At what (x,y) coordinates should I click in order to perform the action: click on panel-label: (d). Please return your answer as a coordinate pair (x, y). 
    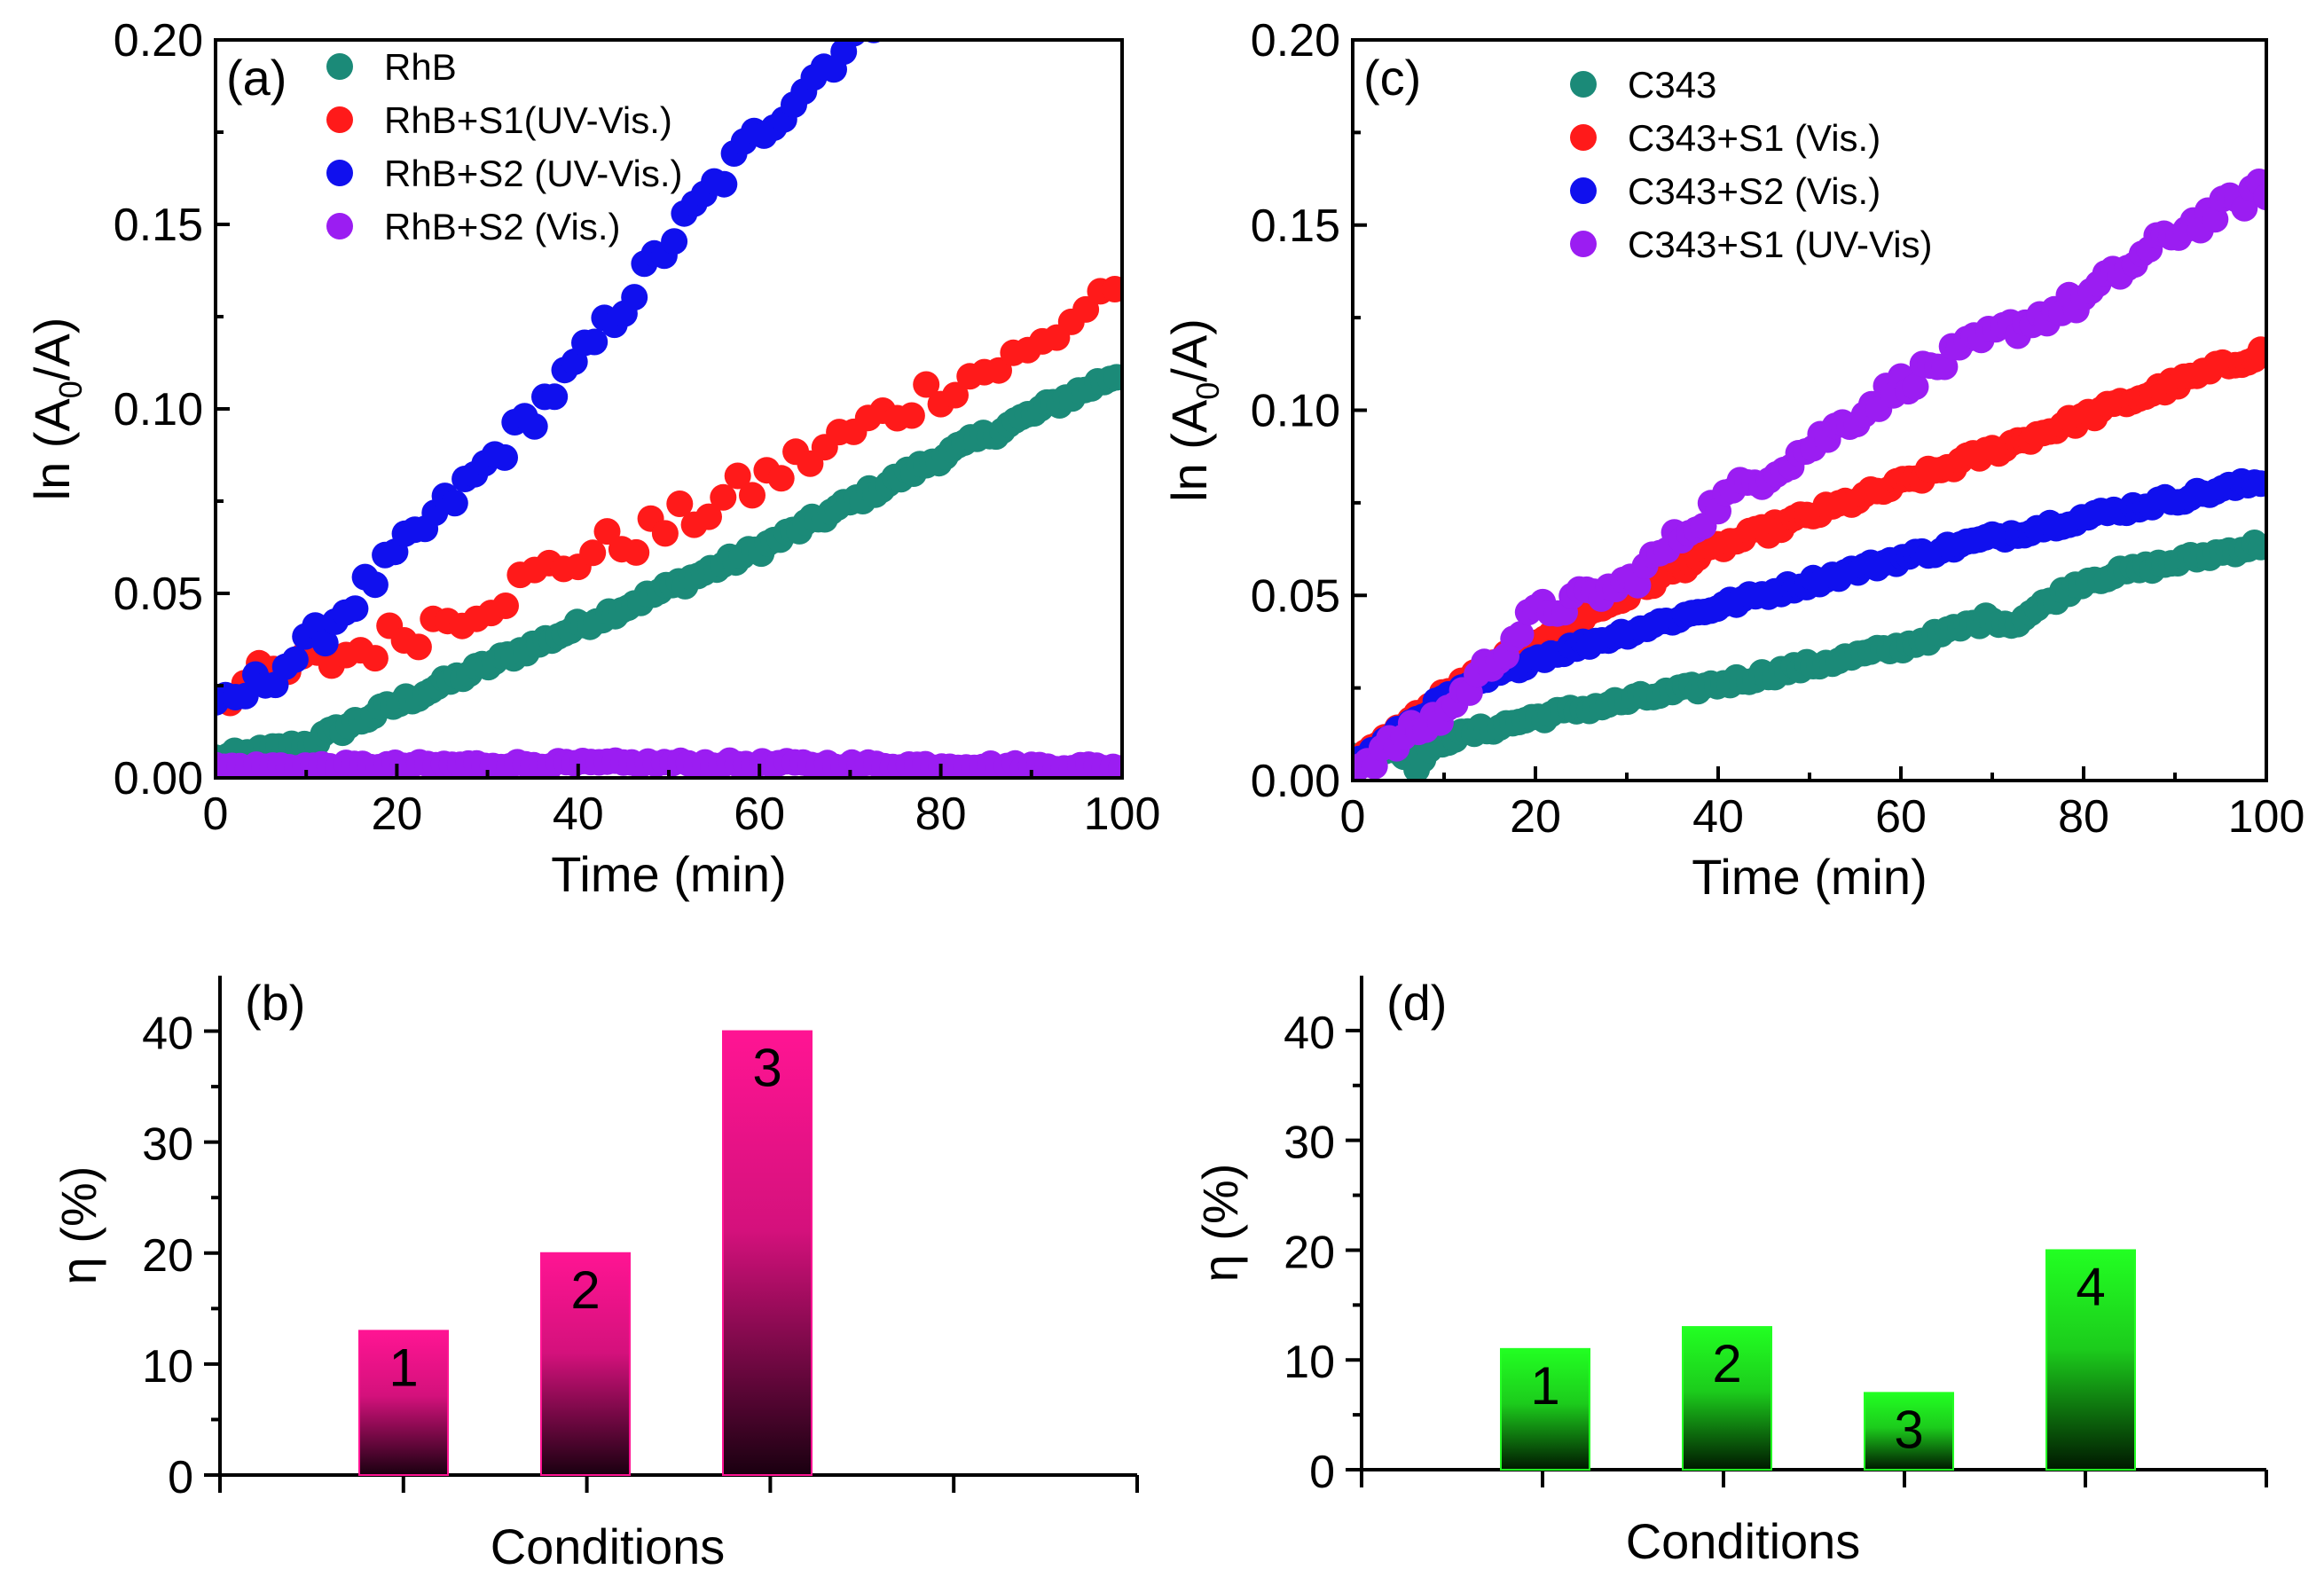
    Looking at the image, I should click on (1416, 1003).